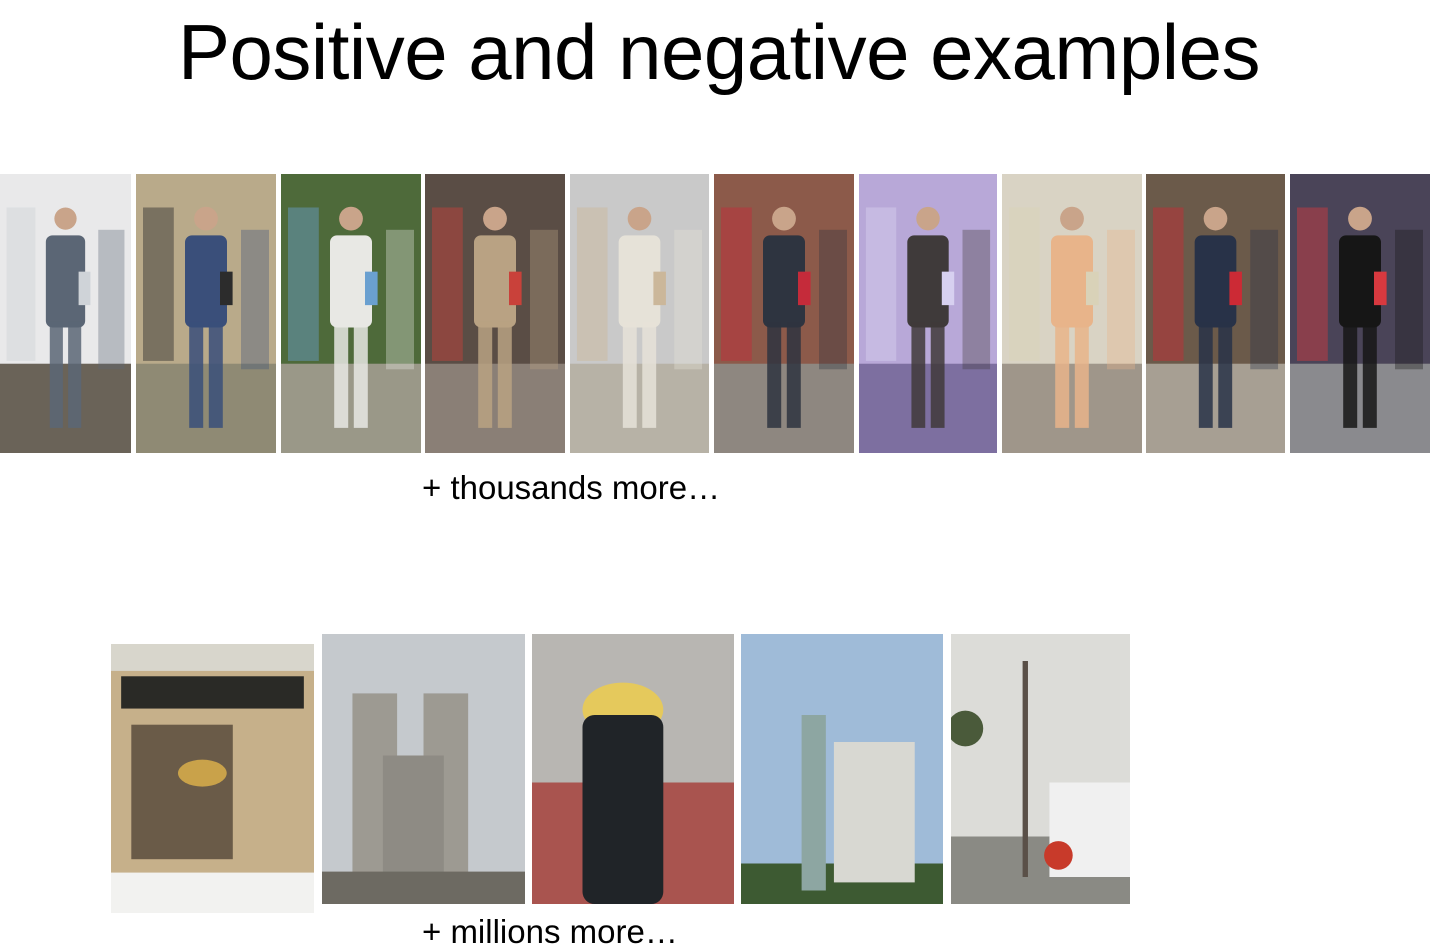 The height and width of the screenshot is (952, 1438). Describe the element at coordinates (784, 313) in the screenshot. I see `example-image-crowd-in-street` at that location.